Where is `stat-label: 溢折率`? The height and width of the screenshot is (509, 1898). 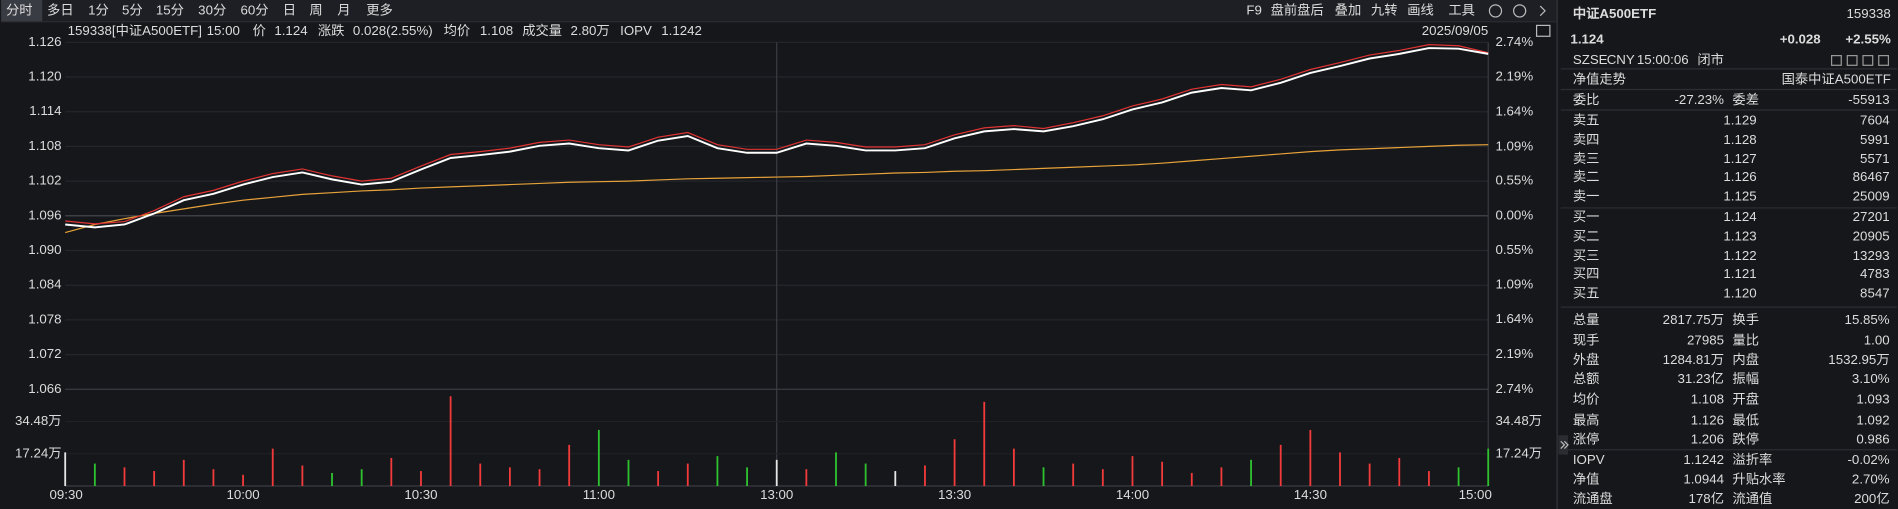 stat-label: 溢折率 is located at coordinates (1752, 459).